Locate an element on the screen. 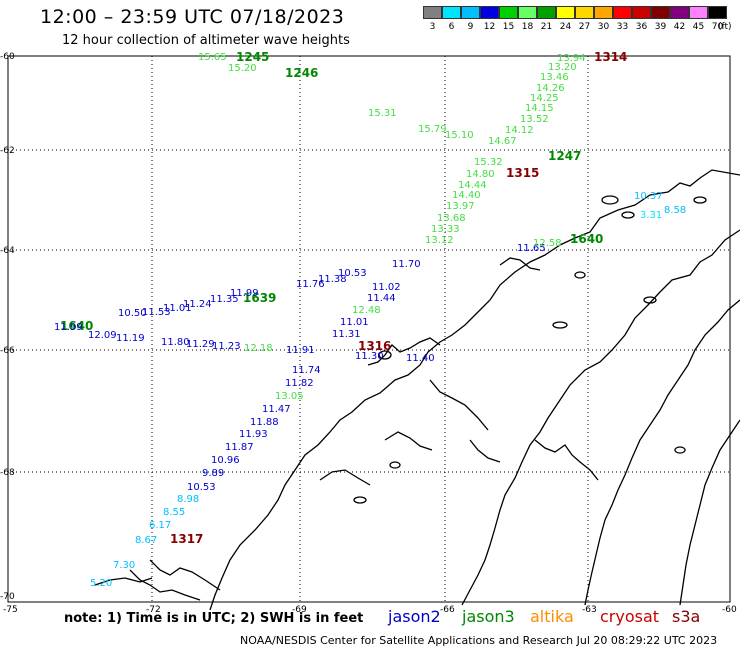 The height and width of the screenshot is (650, 740). wave-height-value: 15.79 is located at coordinates (432, 129).